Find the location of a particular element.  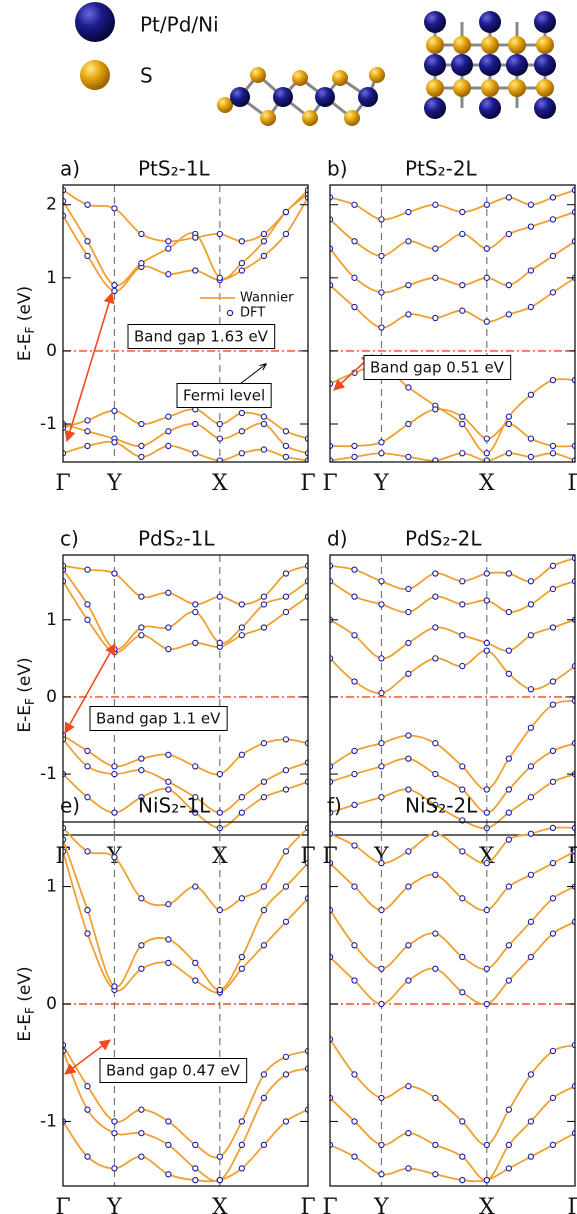

y-tick-label: 0 is located at coordinates (51, 697).